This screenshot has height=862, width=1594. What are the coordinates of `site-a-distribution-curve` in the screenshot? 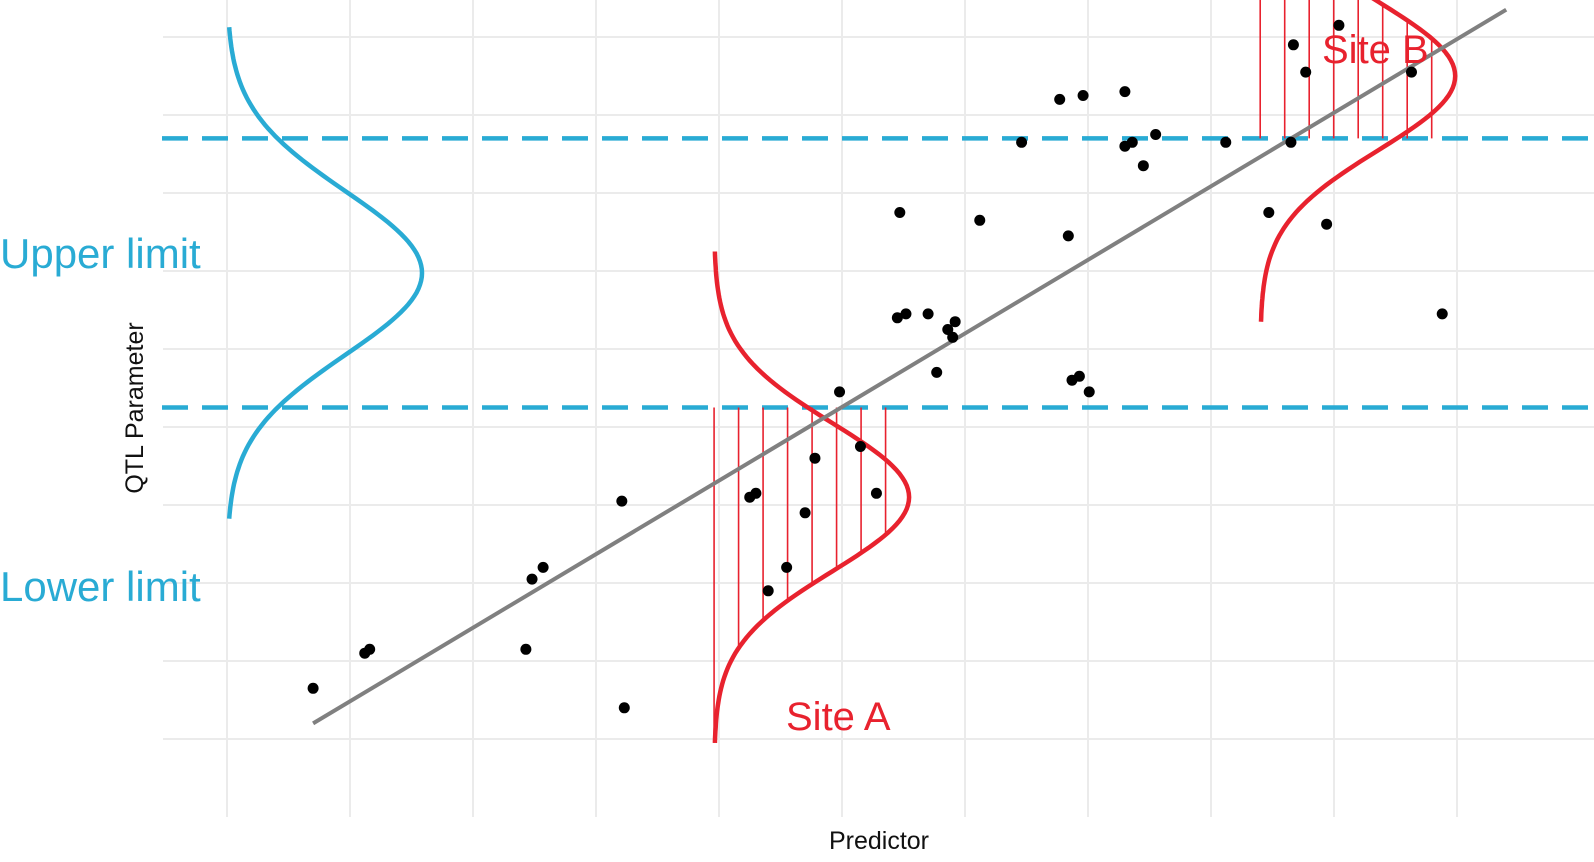 It's located at (812, 497).